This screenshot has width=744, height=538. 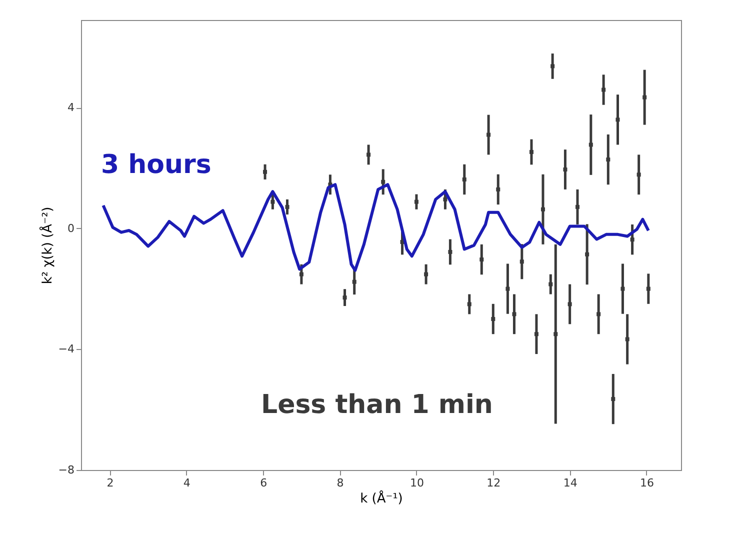 What do you see at coordinates (110, 483) in the screenshot?
I see `x-tick-label: 2` at bounding box center [110, 483].